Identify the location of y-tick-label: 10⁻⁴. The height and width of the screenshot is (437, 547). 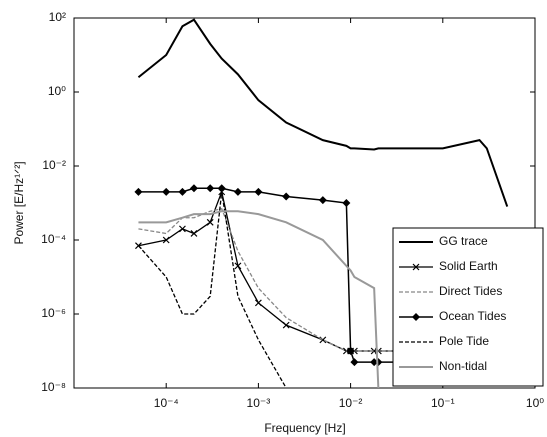
(53, 239).